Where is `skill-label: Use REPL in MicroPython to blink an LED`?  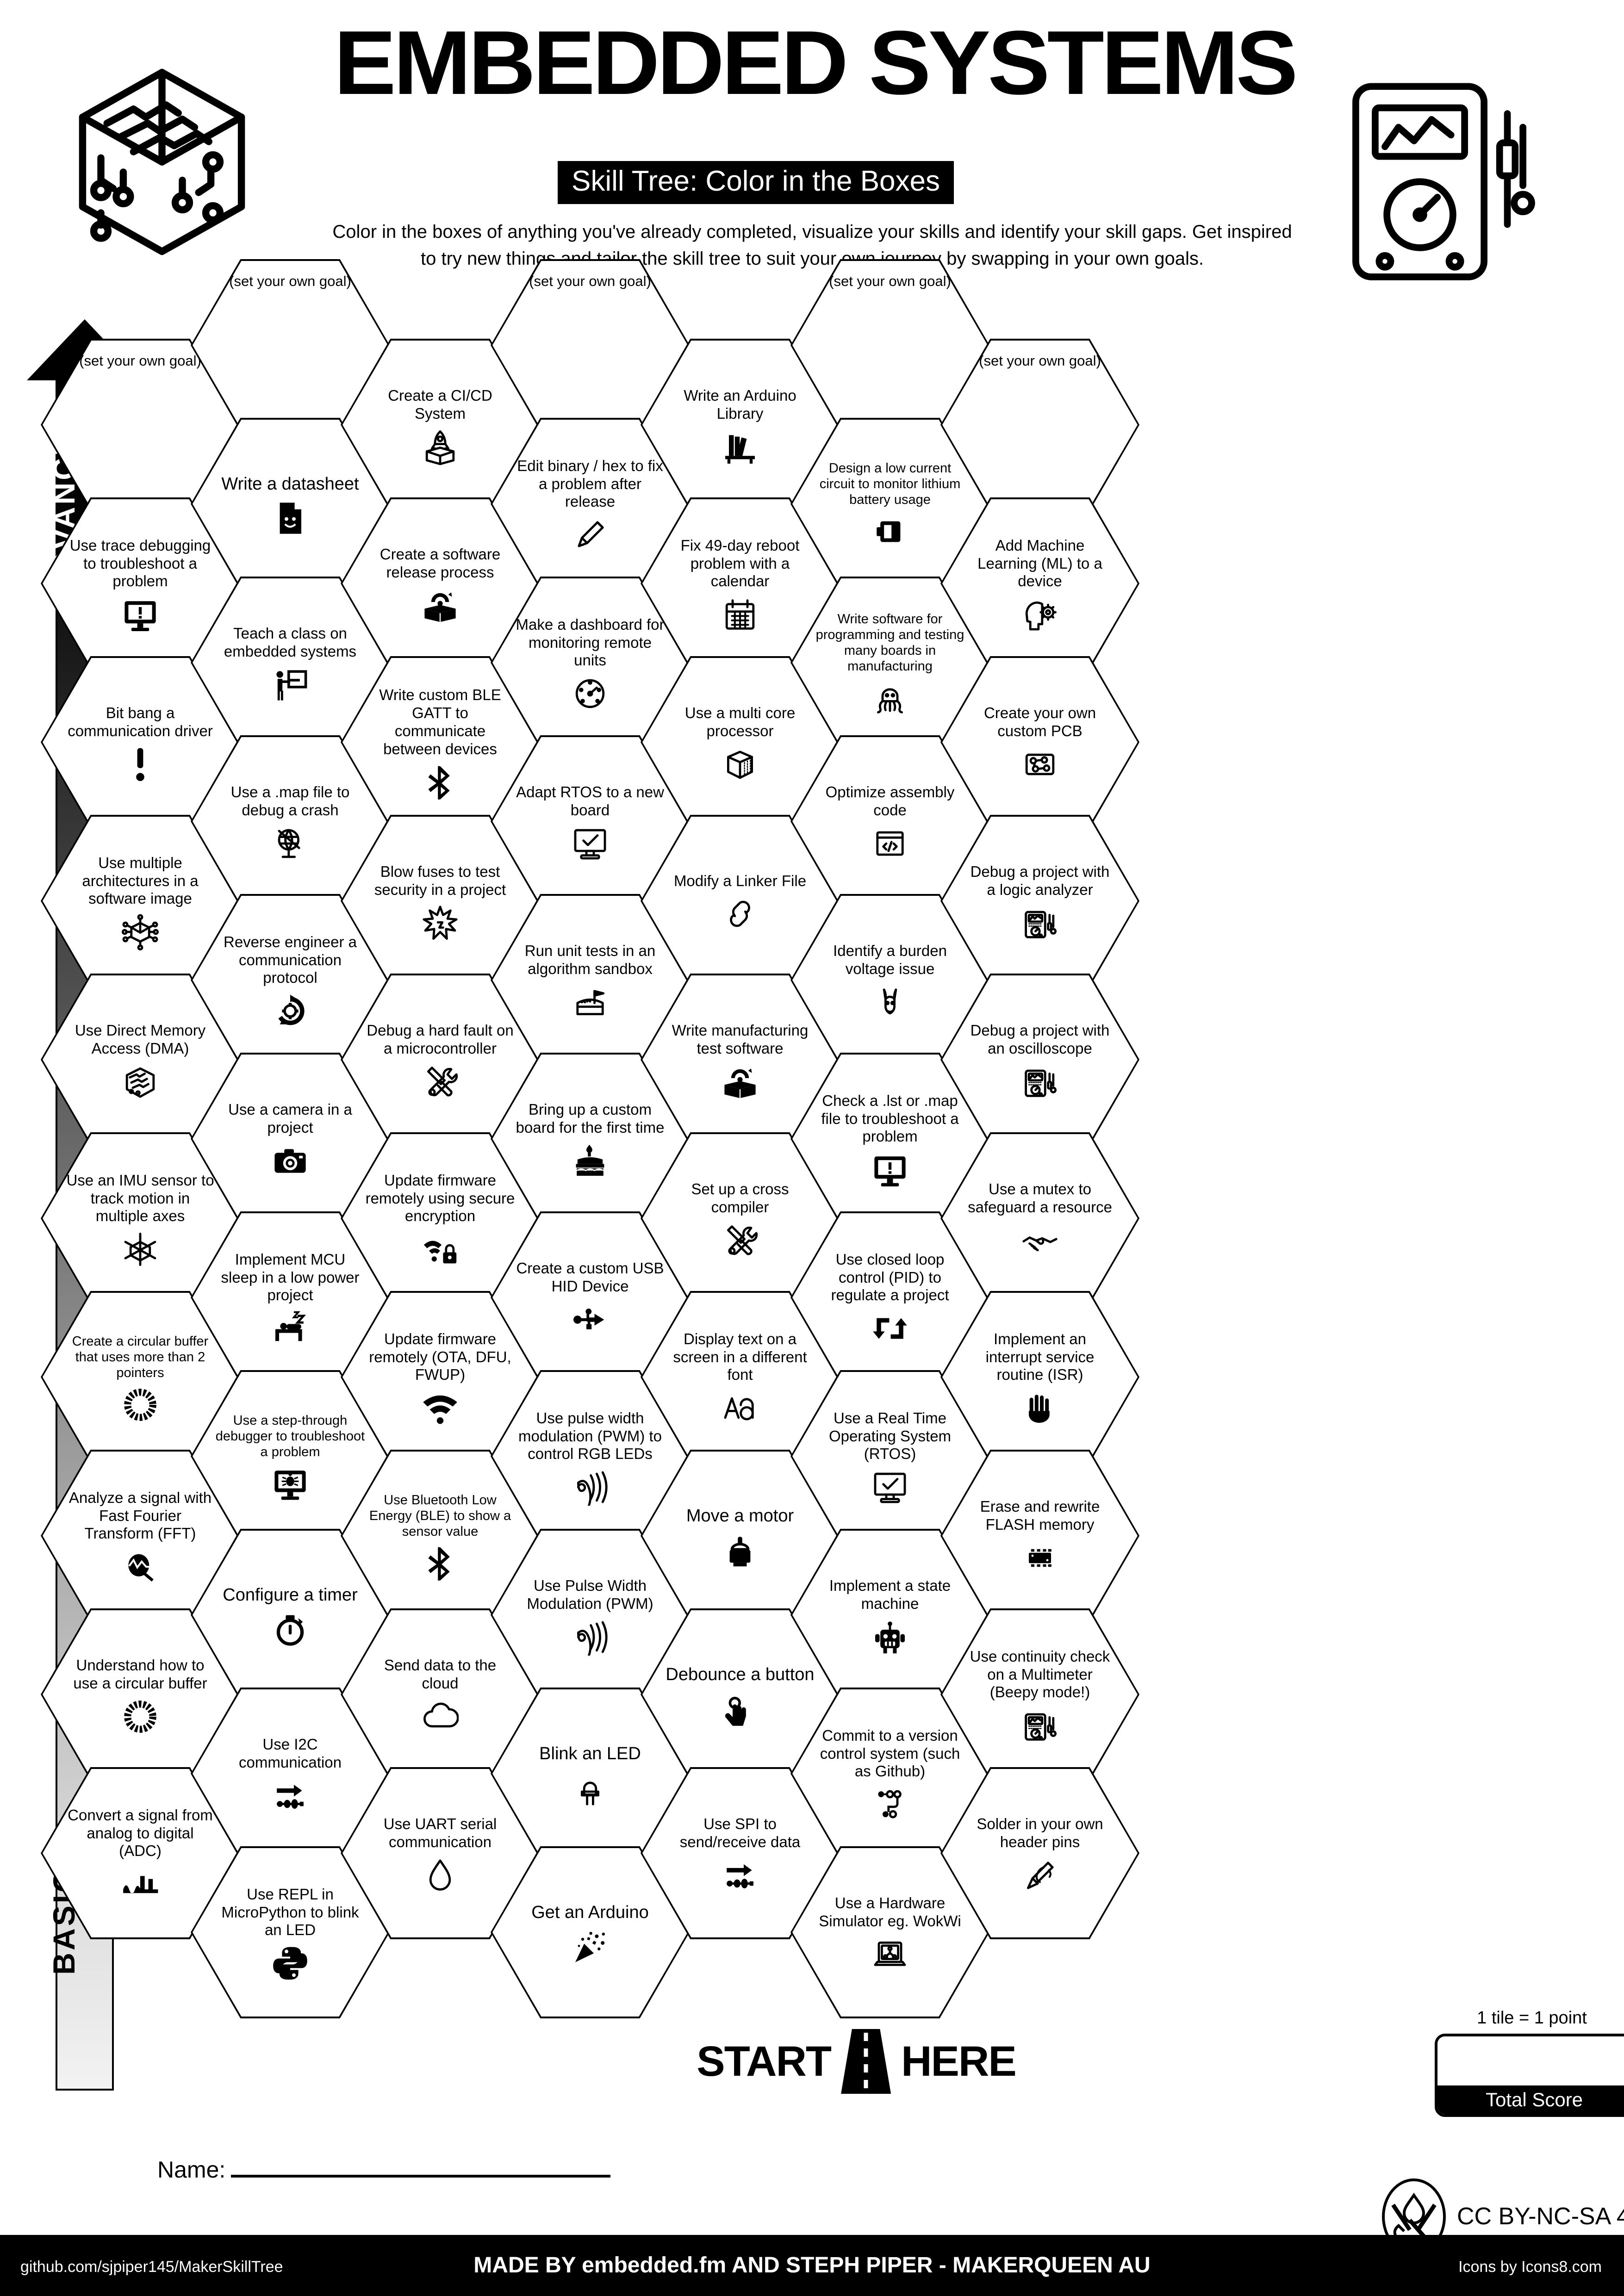 skill-label: Use REPL in MicroPython to blink an LED is located at coordinates (290, 1912).